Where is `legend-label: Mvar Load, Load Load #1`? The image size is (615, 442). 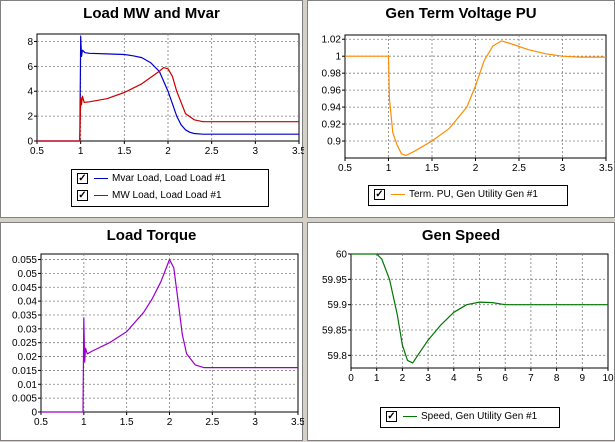
legend-label: Mvar Load, Load Load #1 is located at coordinates (169, 178).